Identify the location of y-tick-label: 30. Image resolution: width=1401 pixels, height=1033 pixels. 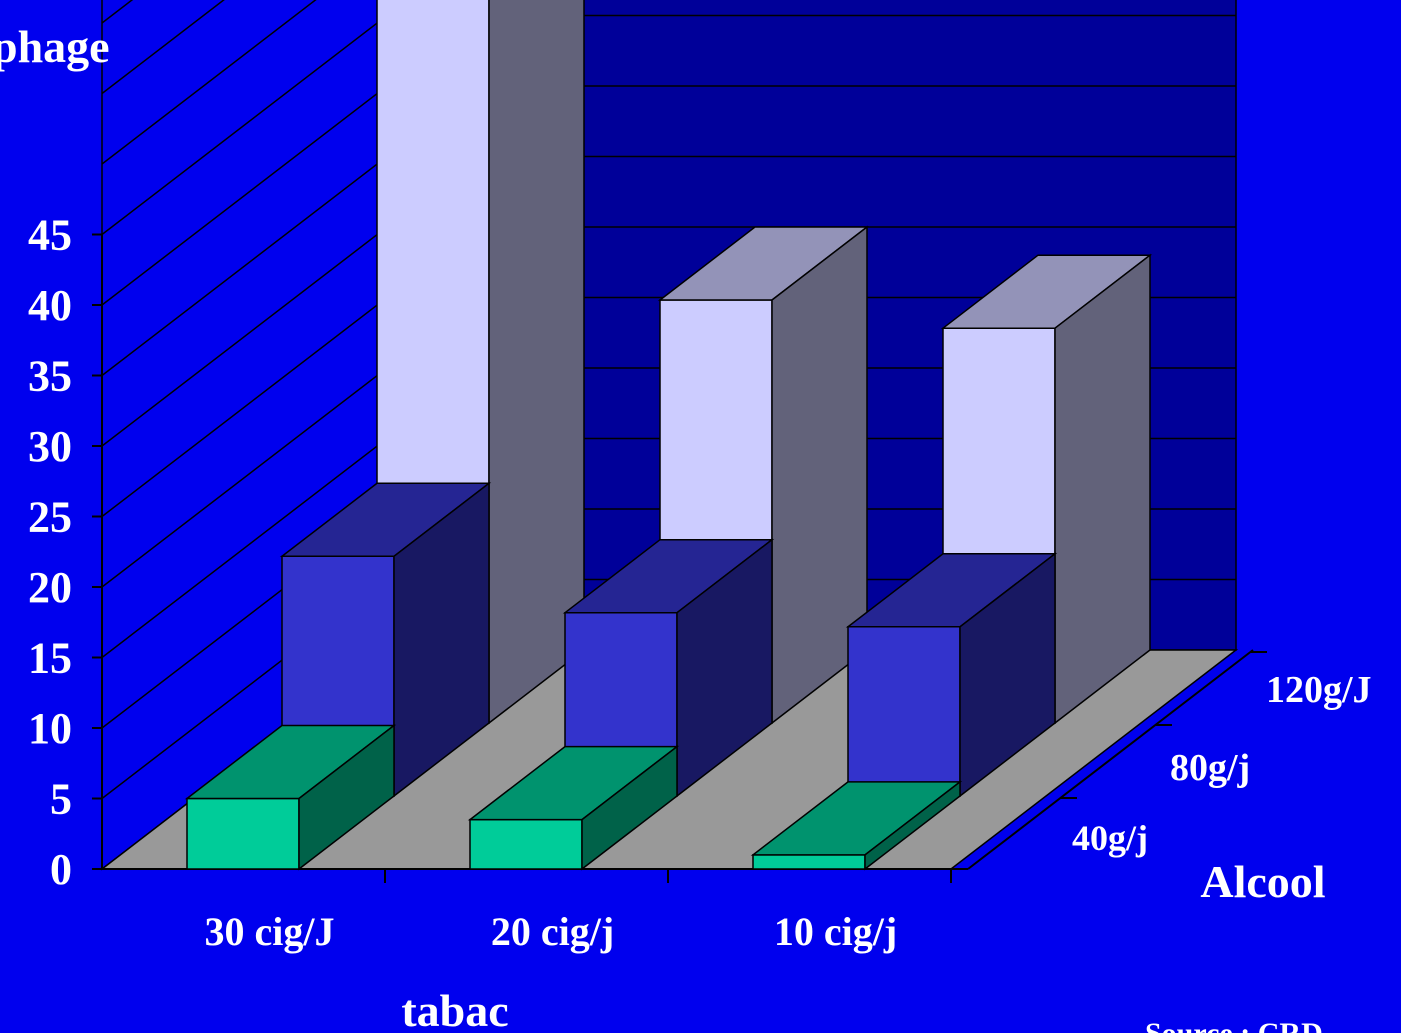
(50, 446).